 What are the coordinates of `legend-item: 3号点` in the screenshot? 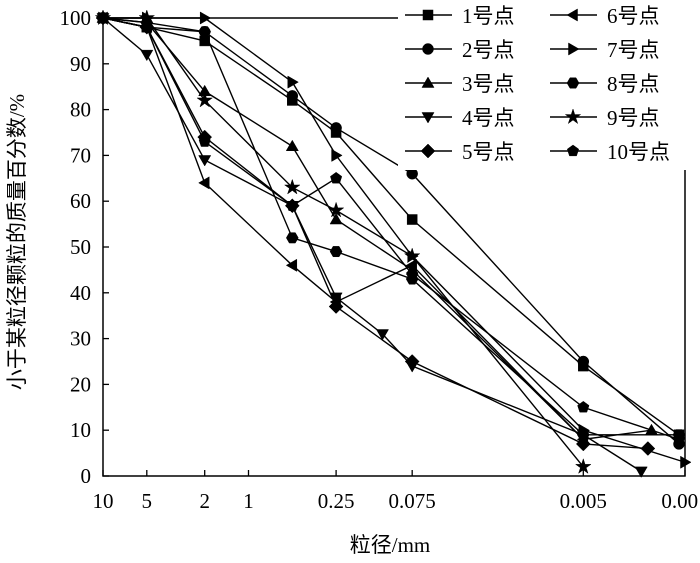 It's located at (460, 84).